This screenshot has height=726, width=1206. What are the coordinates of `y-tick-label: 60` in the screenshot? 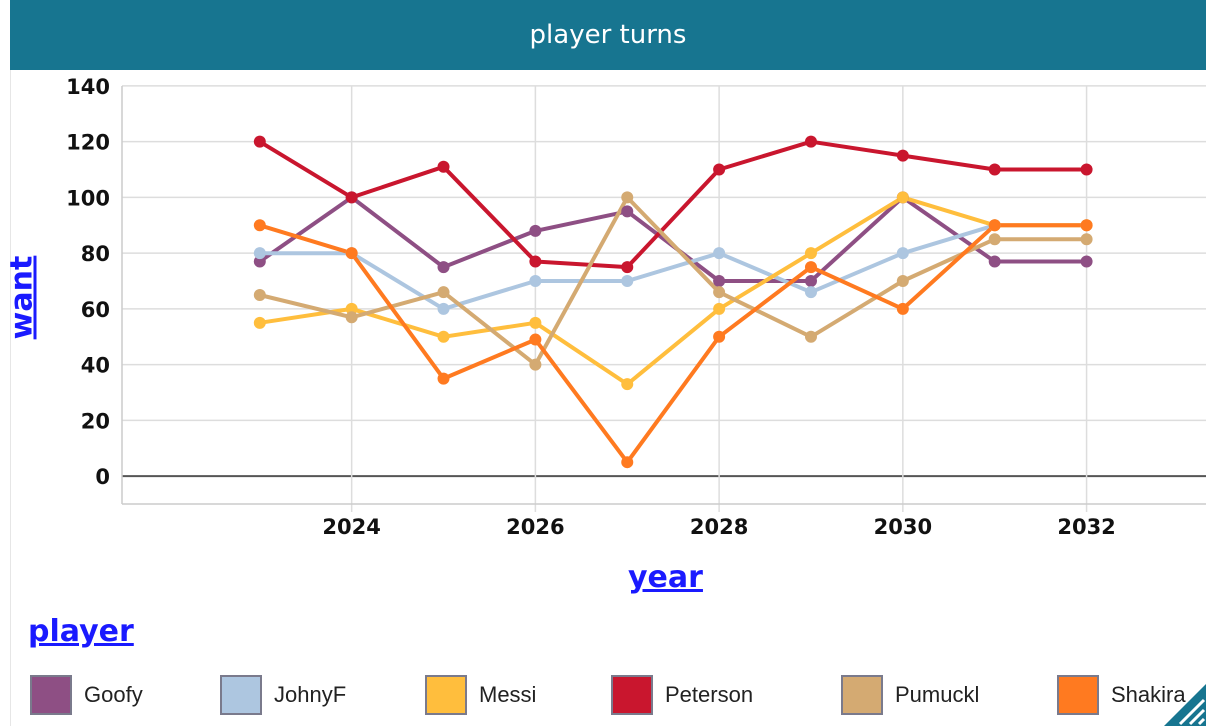 It's located at (95, 310).